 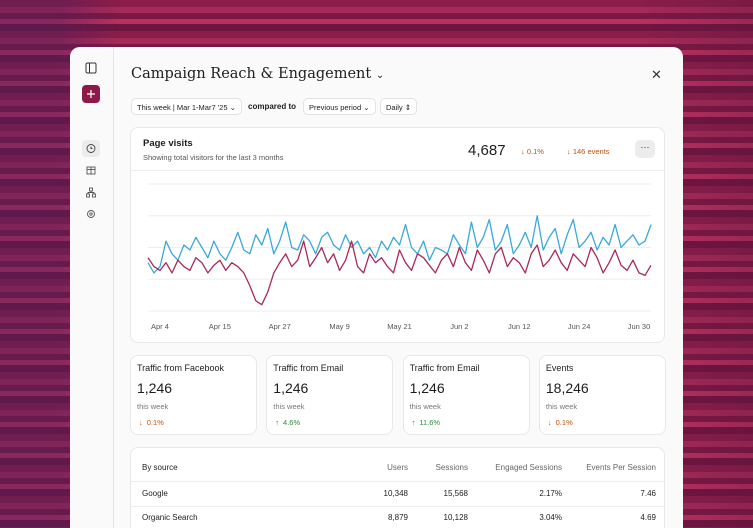 What do you see at coordinates (220, 326) in the screenshot?
I see `x-tick-label: Apr 15` at bounding box center [220, 326].